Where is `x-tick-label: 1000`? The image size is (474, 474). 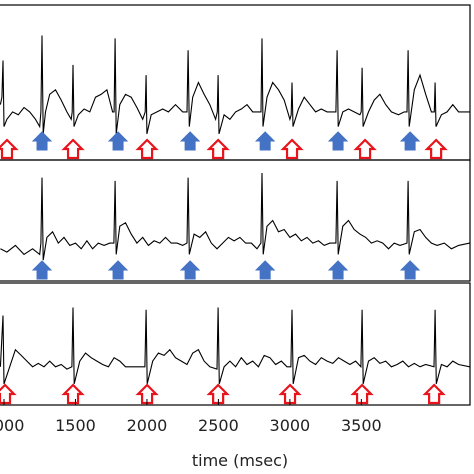 x-tick-label: 1000 is located at coordinates (12, 425).